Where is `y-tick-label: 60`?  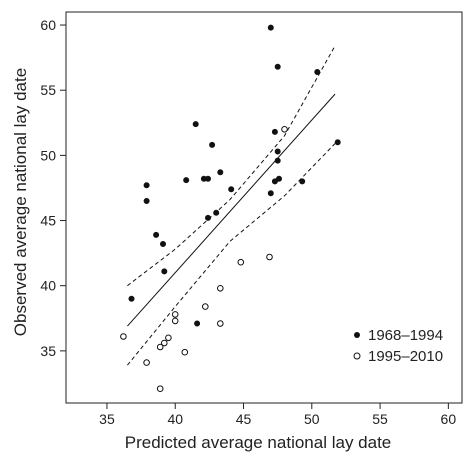
y-tick-label: 60 is located at coordinates (48, 25).